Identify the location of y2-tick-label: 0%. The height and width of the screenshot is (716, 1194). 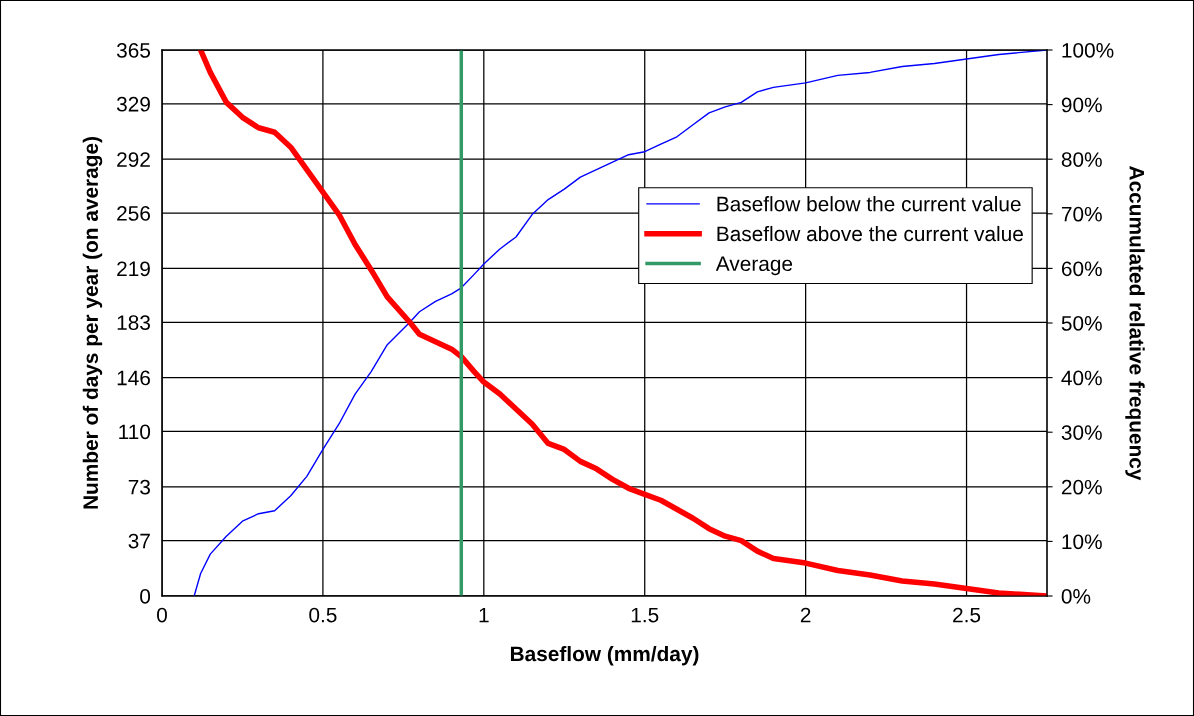
(1076, 596).